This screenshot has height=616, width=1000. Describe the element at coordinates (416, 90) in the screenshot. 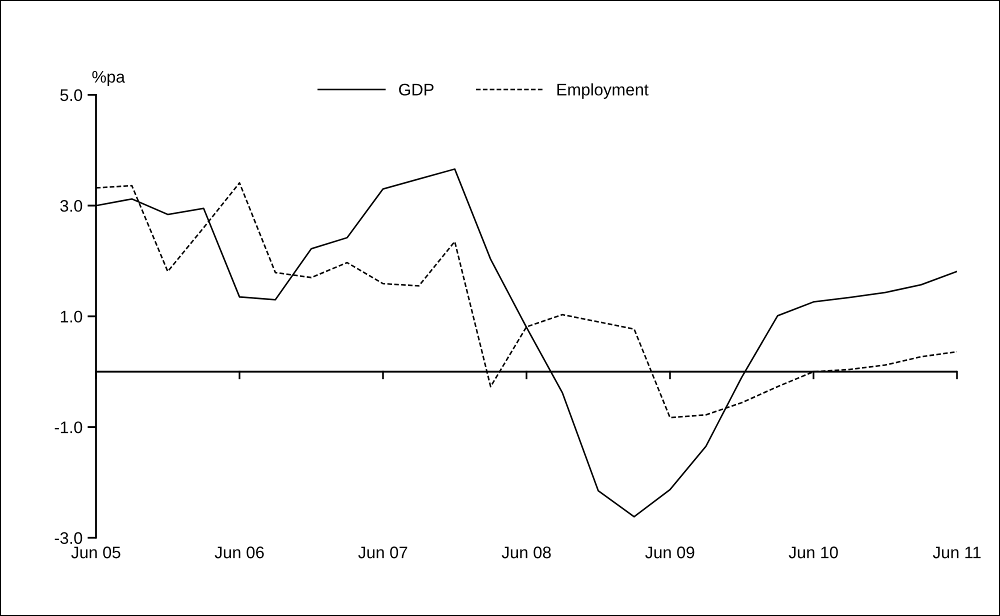

I see `legend-label: GDP` at that location.